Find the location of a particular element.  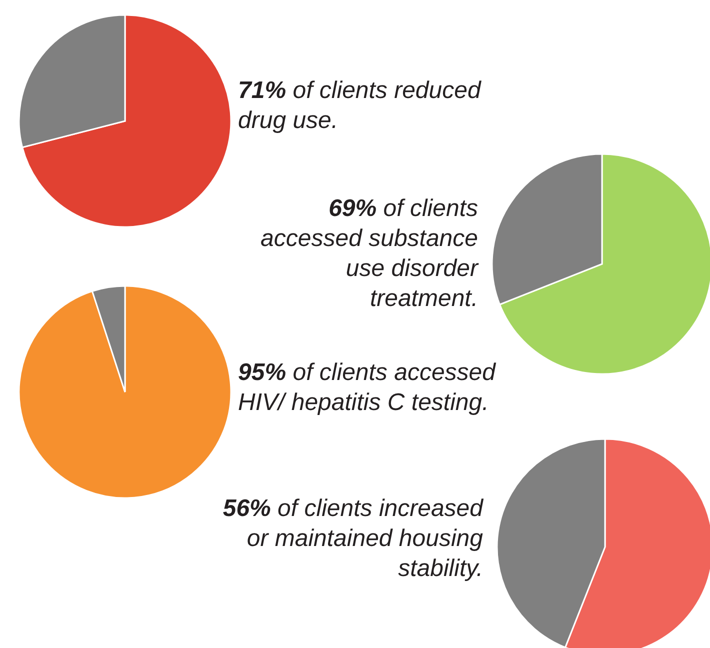

text: 56% of clients increased or maintained housing stability. is located at coordinates (352, 539).